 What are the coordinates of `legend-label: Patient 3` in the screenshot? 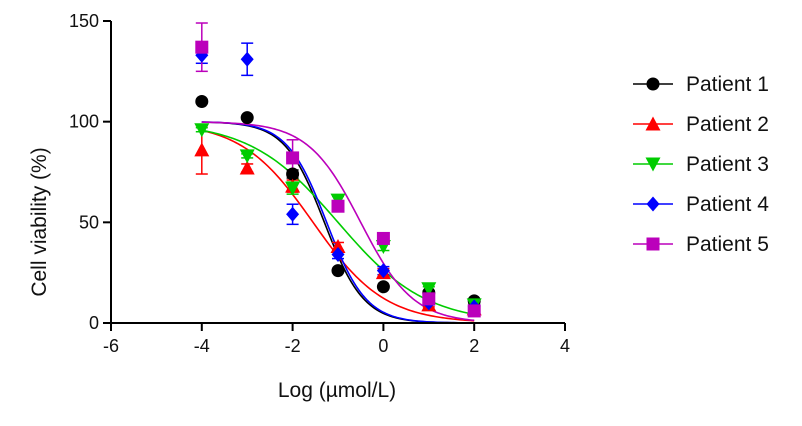 It's located at (727, 164).